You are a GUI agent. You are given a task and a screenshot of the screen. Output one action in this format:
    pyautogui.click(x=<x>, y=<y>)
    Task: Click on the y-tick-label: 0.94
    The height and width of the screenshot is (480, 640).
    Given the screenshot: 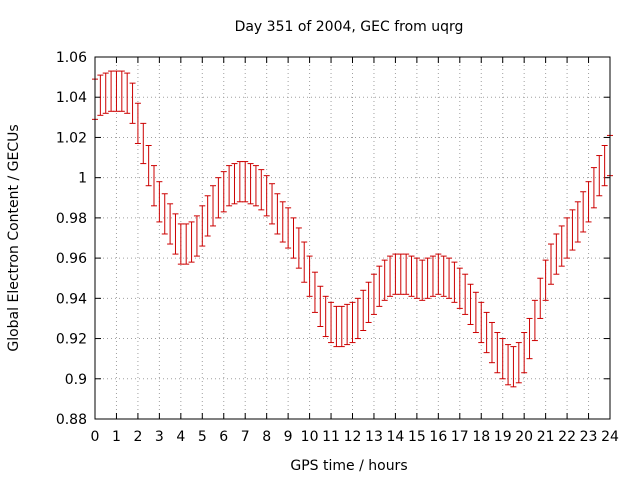 What is the action you would take?
    pyautogui.click(x=71, y=299)
    